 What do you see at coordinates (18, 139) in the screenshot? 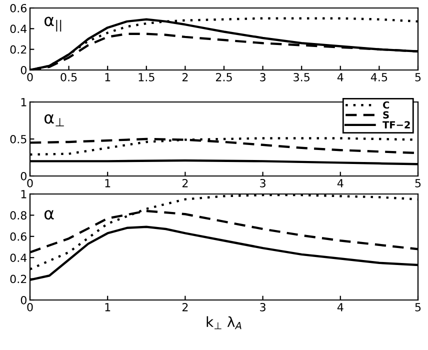
I see `y-tick-label: 0.5` at bounding box center [18, 139].